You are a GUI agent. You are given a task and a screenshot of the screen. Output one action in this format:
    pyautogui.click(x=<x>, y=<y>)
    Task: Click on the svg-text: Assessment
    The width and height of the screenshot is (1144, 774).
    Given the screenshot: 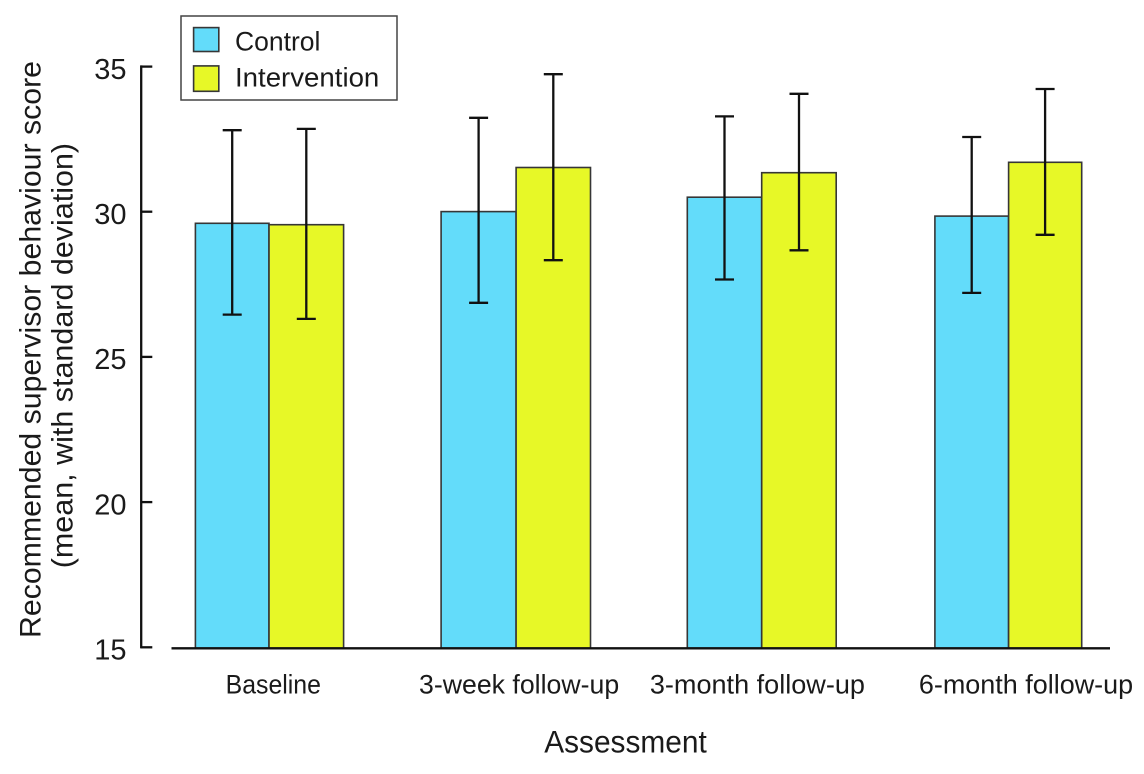 What is the action you would take?
    pyautogui.click(x=625, y=741)
    